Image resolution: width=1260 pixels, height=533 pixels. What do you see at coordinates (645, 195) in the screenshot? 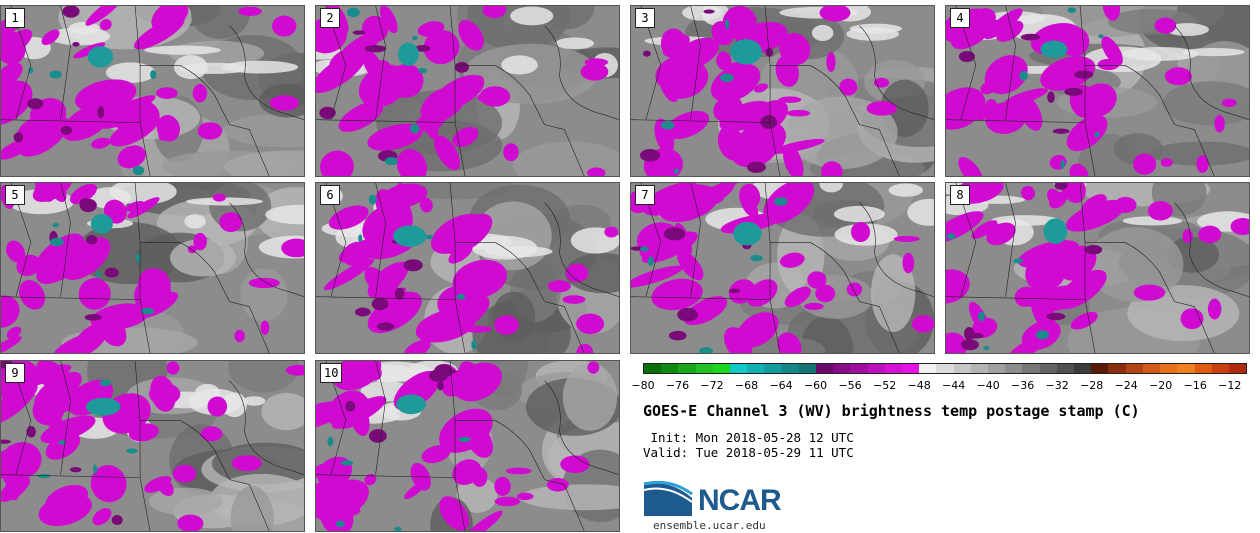
I see `panel-number-label: 7` at bounding box center [645, 195].